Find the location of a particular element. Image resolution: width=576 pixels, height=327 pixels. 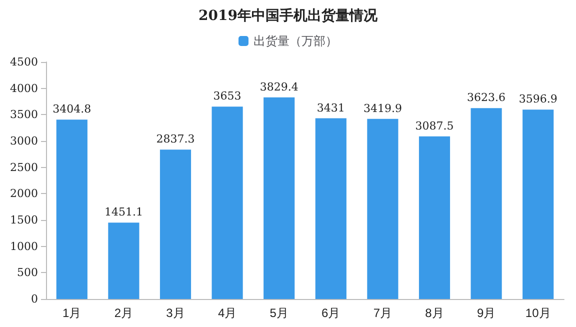

data-label: 3829.4 is located at coordinates (279, 87).